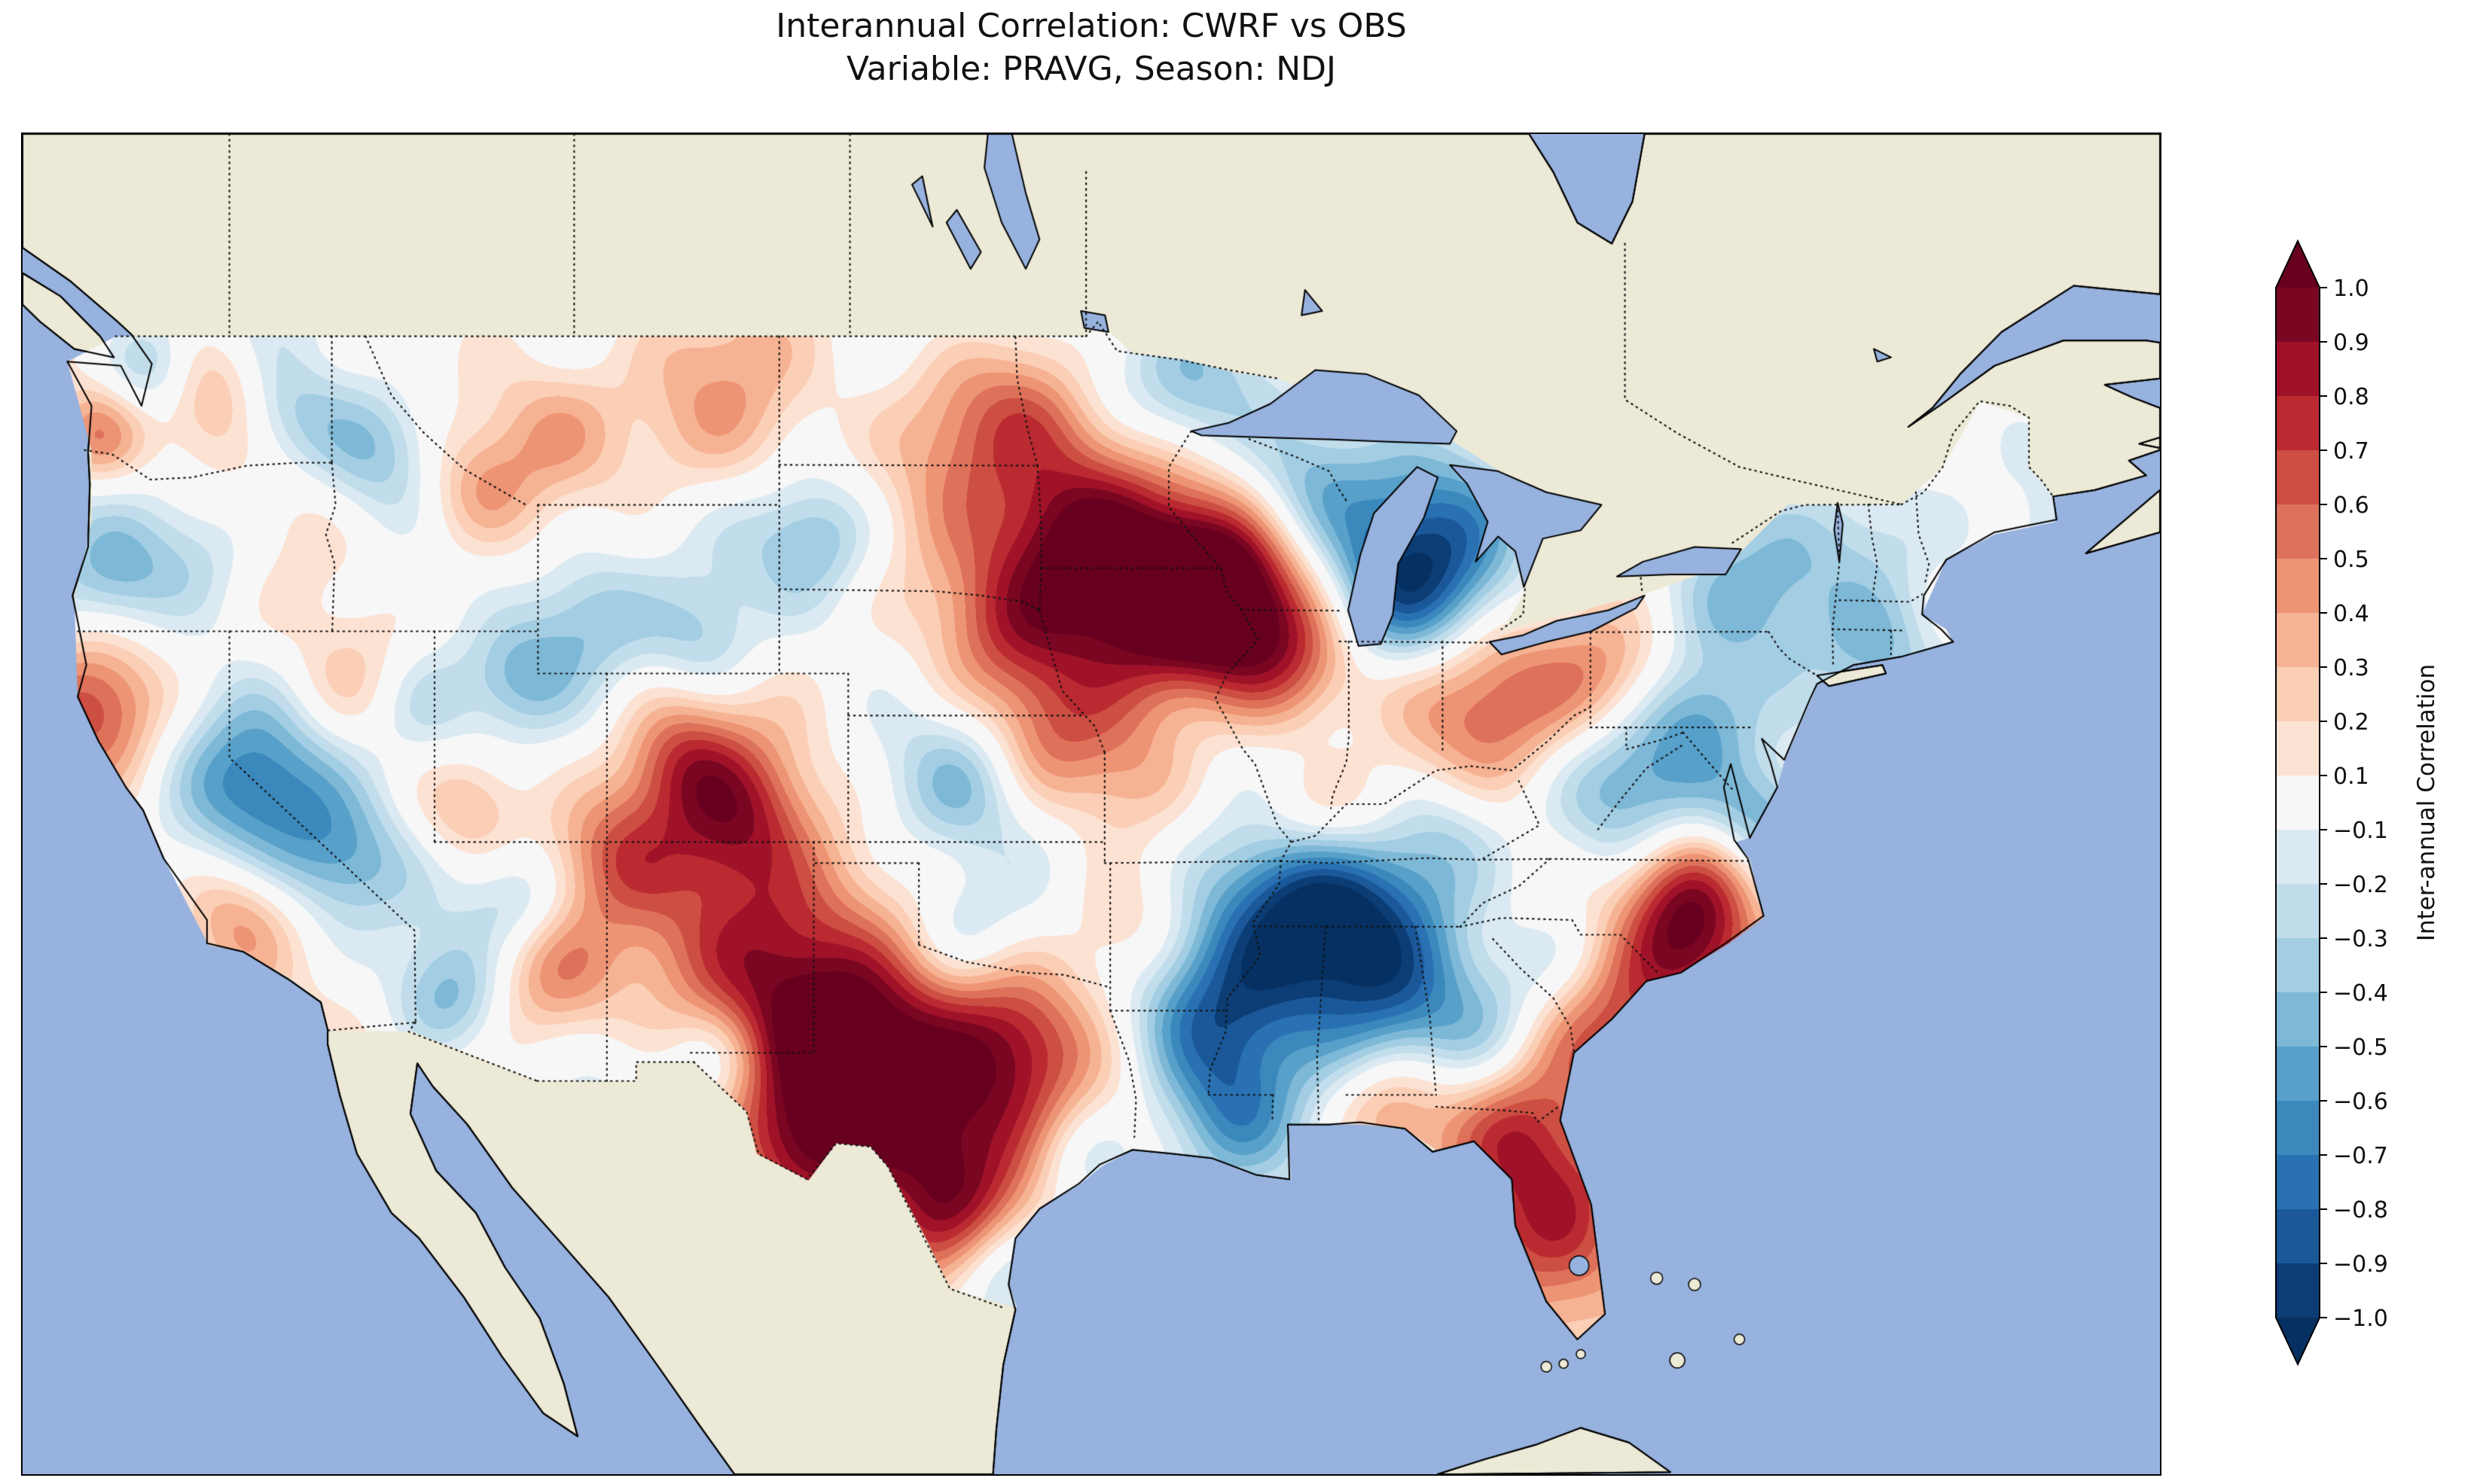 The image size is (2474, 1484). I want to click on colorbar-tick-label: 0.7, so click(2351, 451).